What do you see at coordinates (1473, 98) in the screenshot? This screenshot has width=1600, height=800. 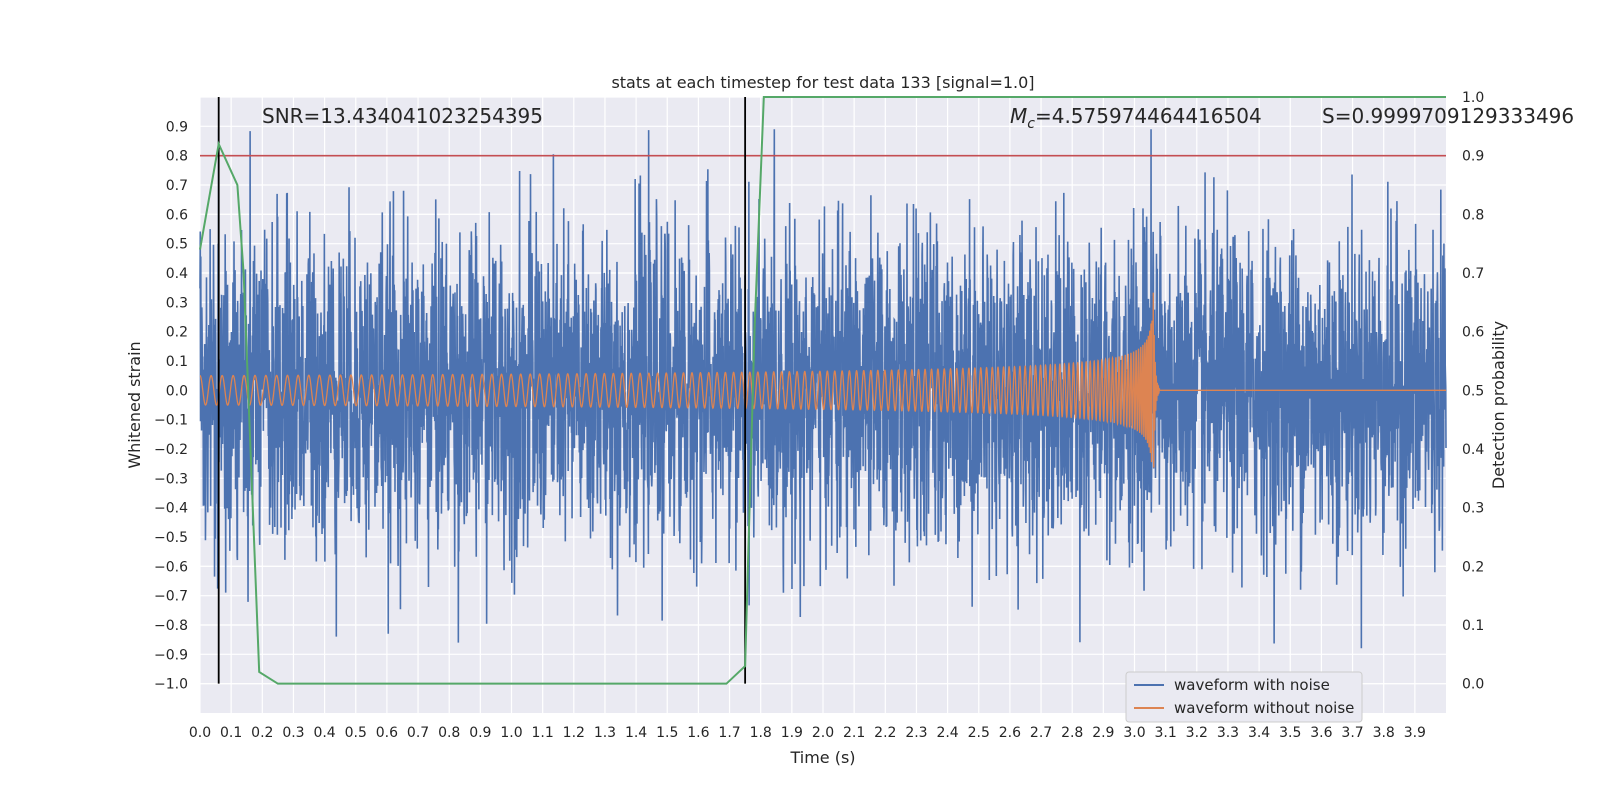 I see `y2-tick-label: 1.0` at bounding box center [1473, 98].